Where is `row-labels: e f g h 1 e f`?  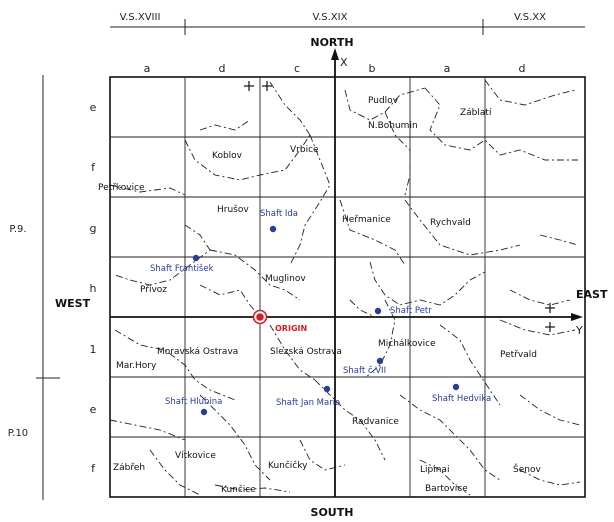
row-labels: e f g h 1 e f is located at coordinates (93, 288).